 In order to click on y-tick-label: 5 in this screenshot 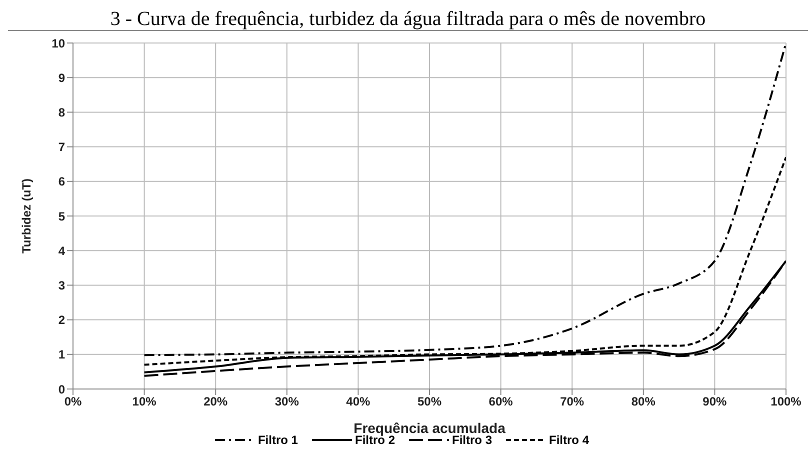, I will do `click(62, 216)`.